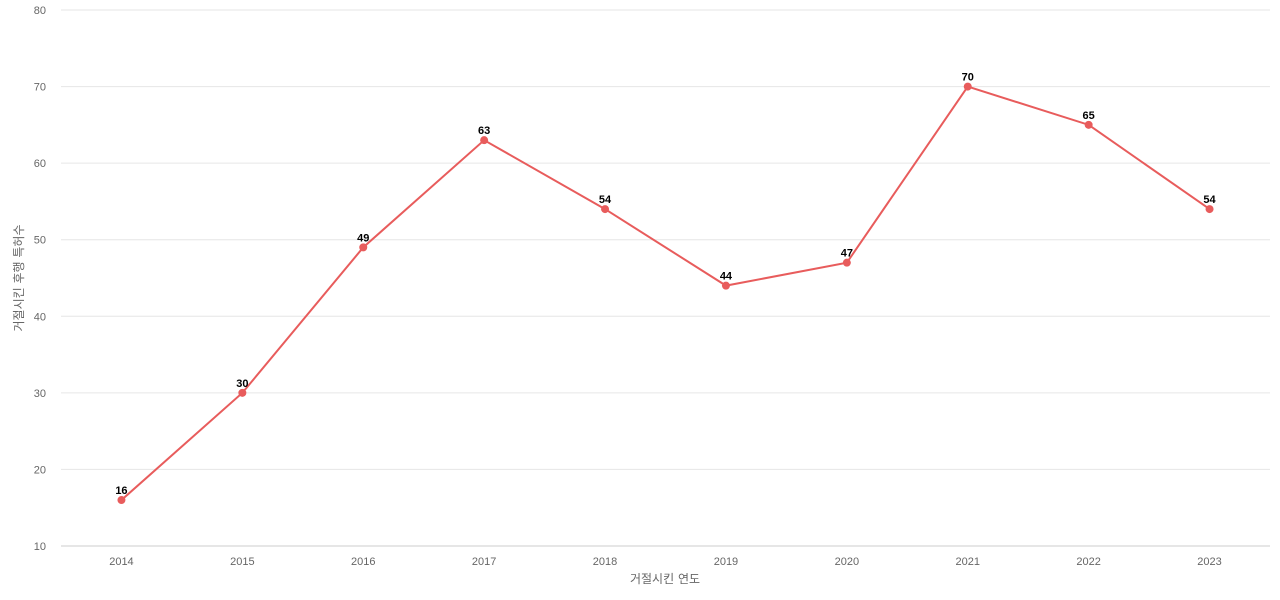 The image size is (1280, 600). What do you see at coordinates (363, 238) in the screenshot?
I see `data-label: 49` at bounding box center [363, 238].